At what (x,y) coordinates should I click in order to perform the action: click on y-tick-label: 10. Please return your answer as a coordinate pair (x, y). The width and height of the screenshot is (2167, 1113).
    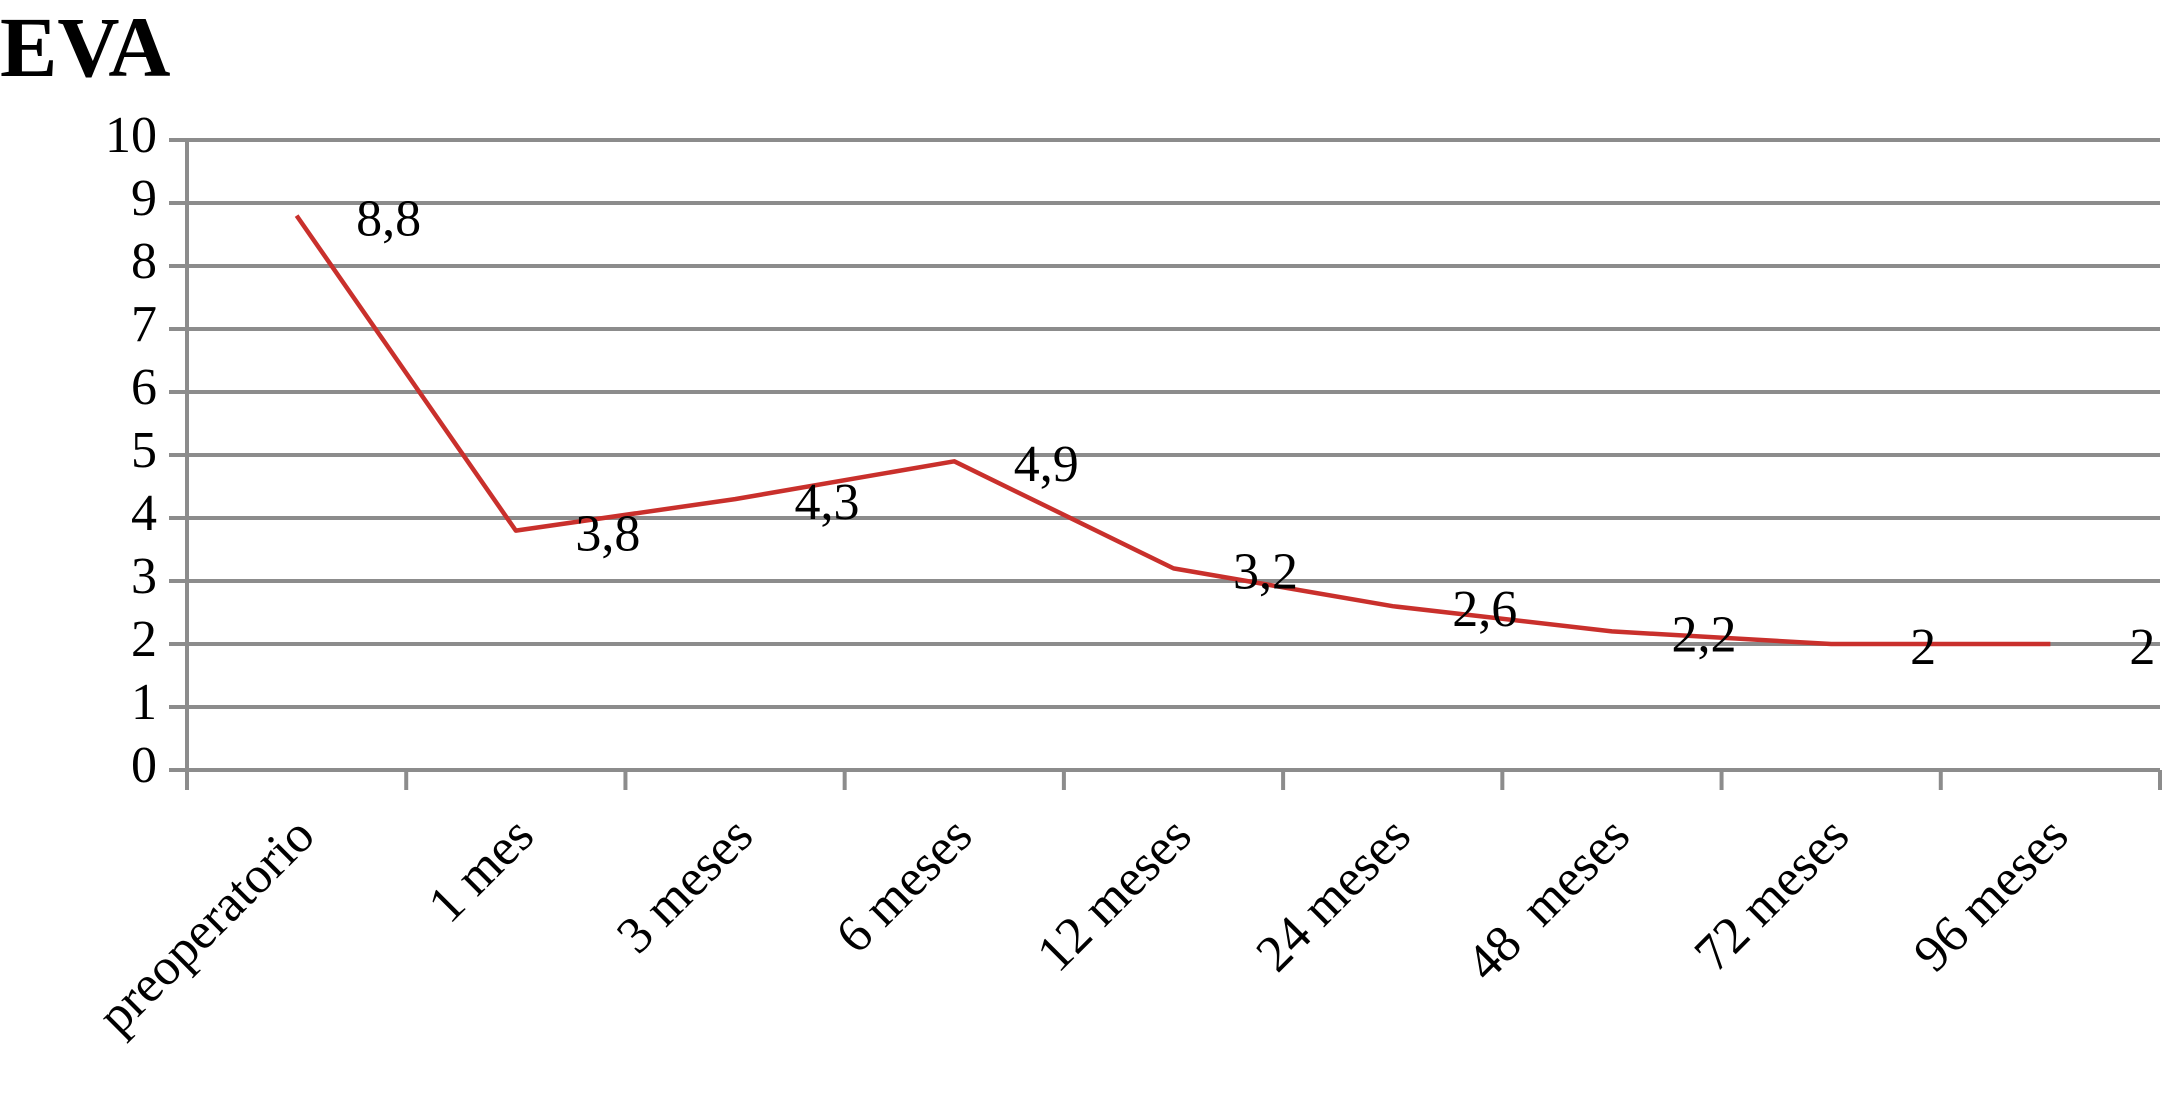
    Looking at the image, I should click on (131, 135).